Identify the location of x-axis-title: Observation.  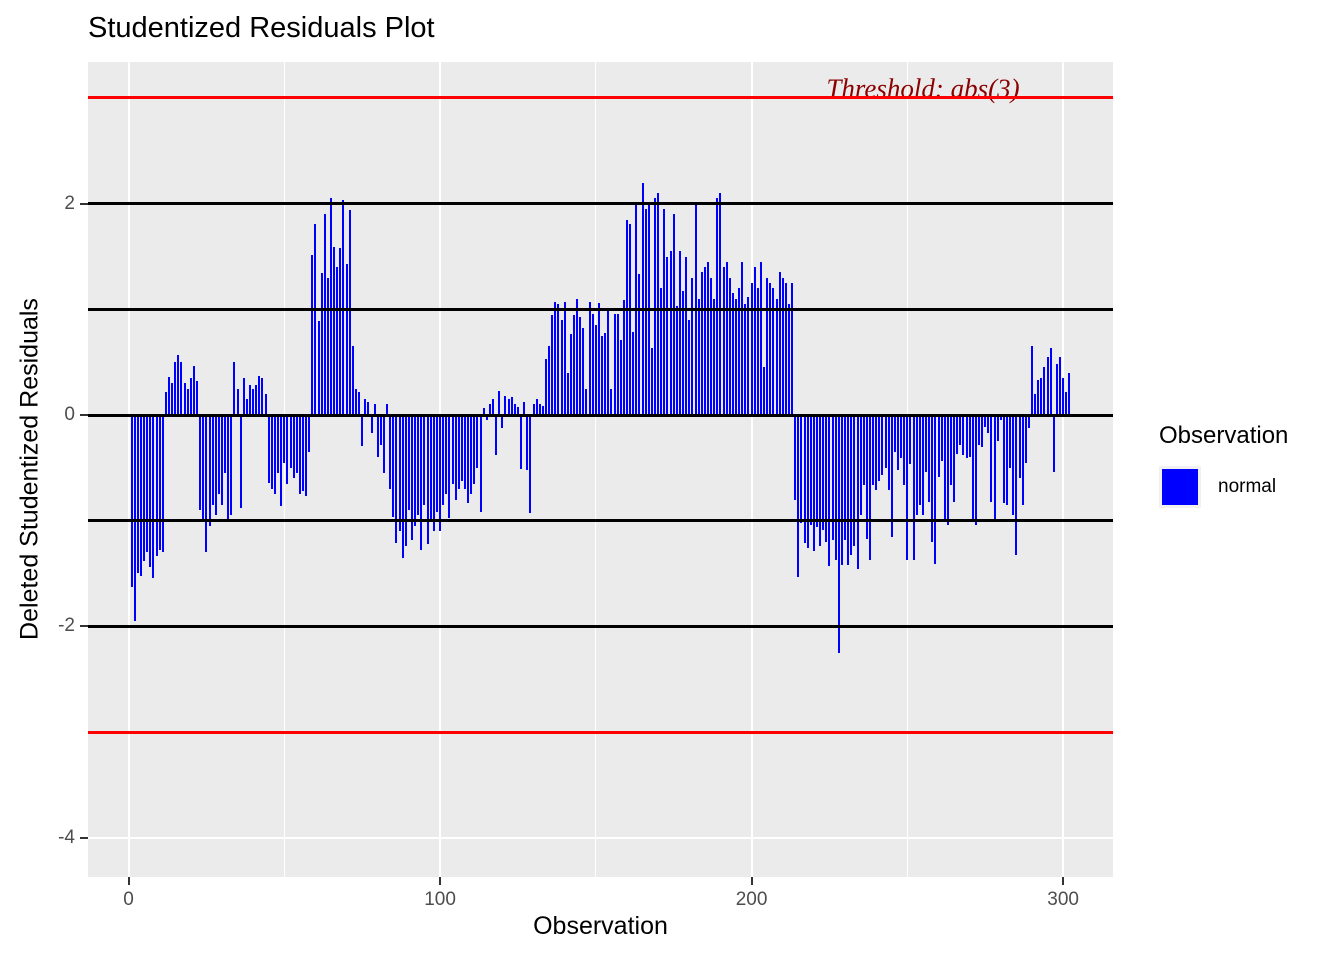
(600, 926).